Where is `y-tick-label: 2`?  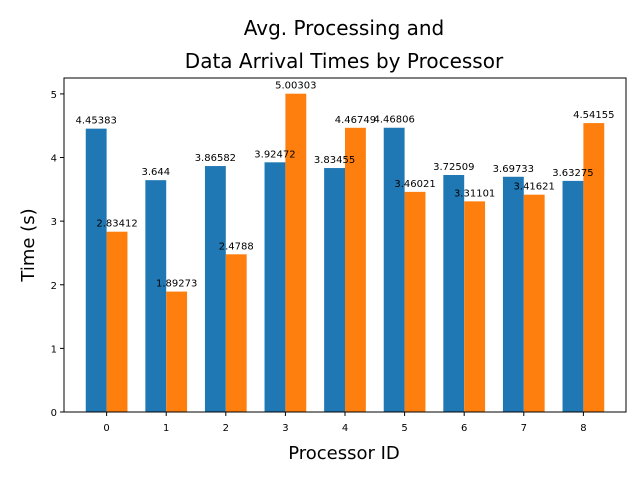 y-tick-label: 2 is located at coordinates (54, 286).